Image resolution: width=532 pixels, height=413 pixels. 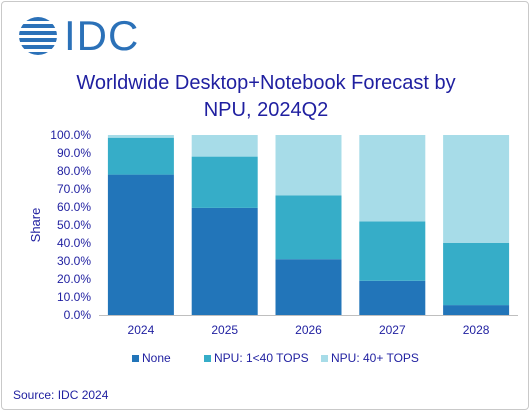 I want to click on y-tick-label: 50.0%, so click(x=74, y=225).